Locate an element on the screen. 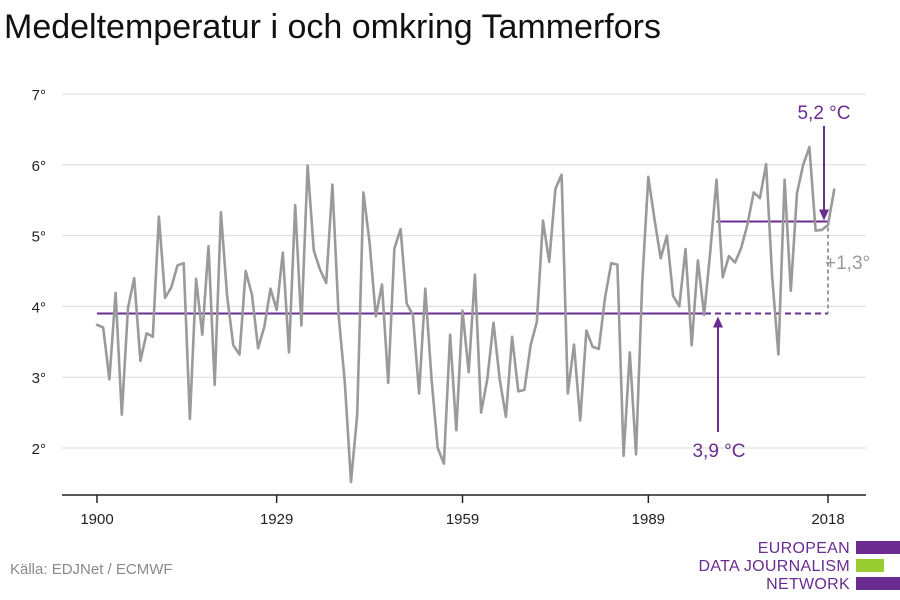 The width and height of the screenshot is (900, 600). x-tick-label: 1900 is located at coordinates (96, 519).